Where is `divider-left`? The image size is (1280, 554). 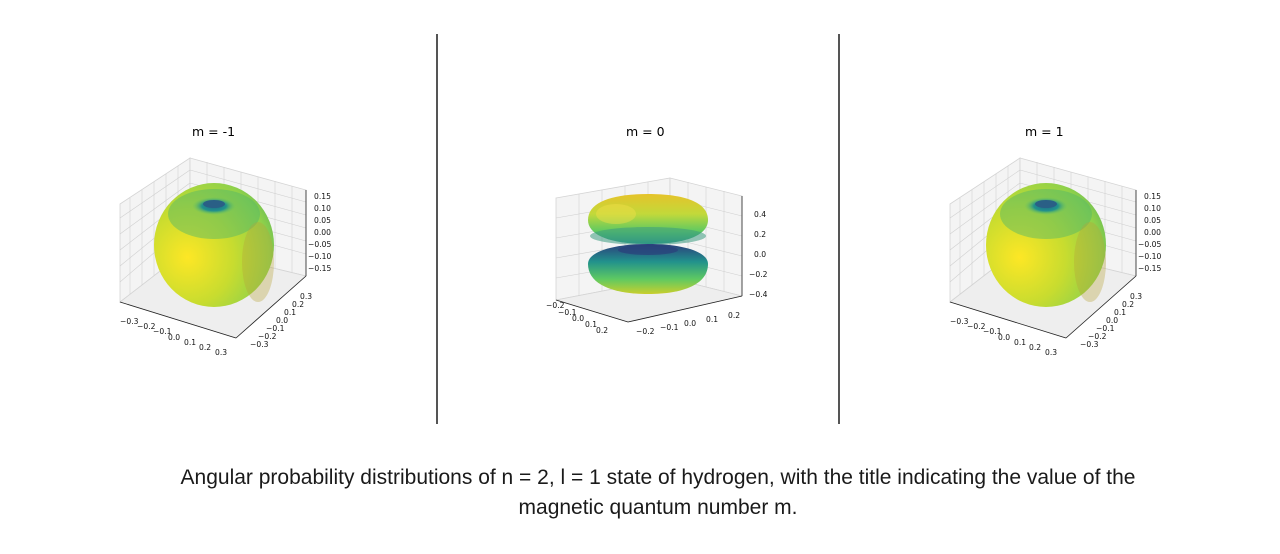 divider-left is located at coordinates (437, 229).